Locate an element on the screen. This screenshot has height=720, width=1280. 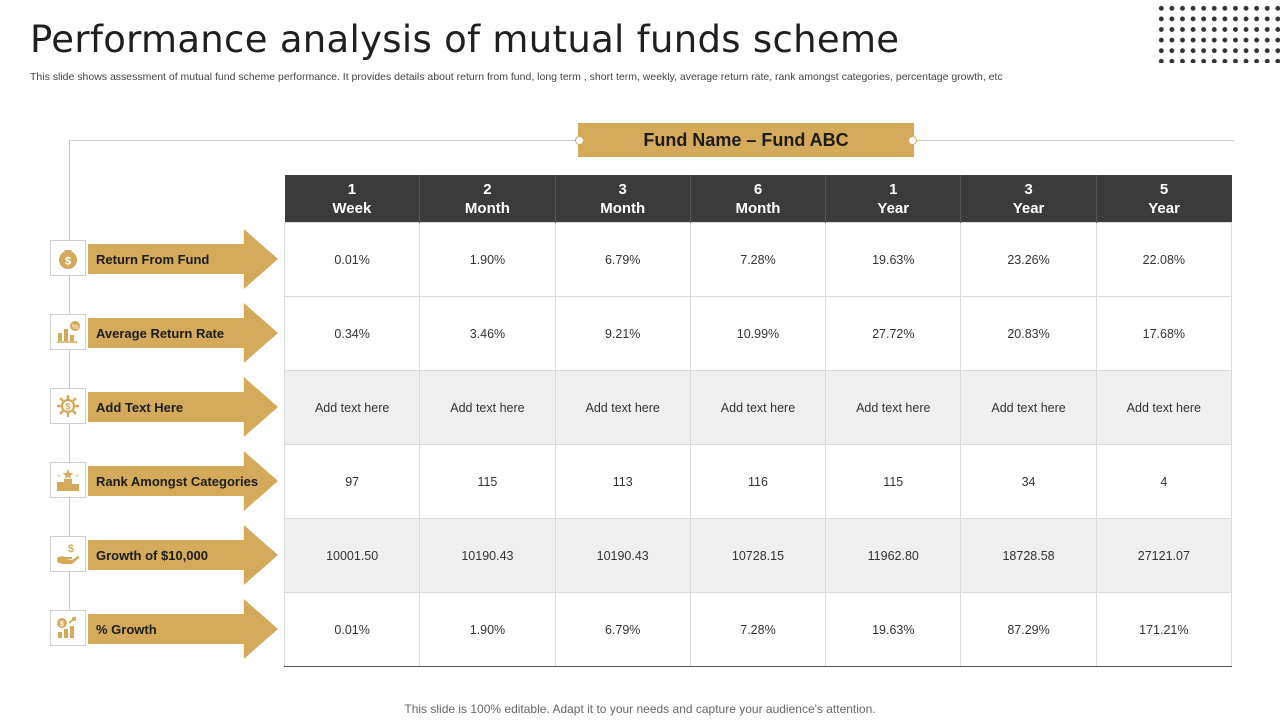
decorative-dot-pattern is located at coordinates (1218, 33).